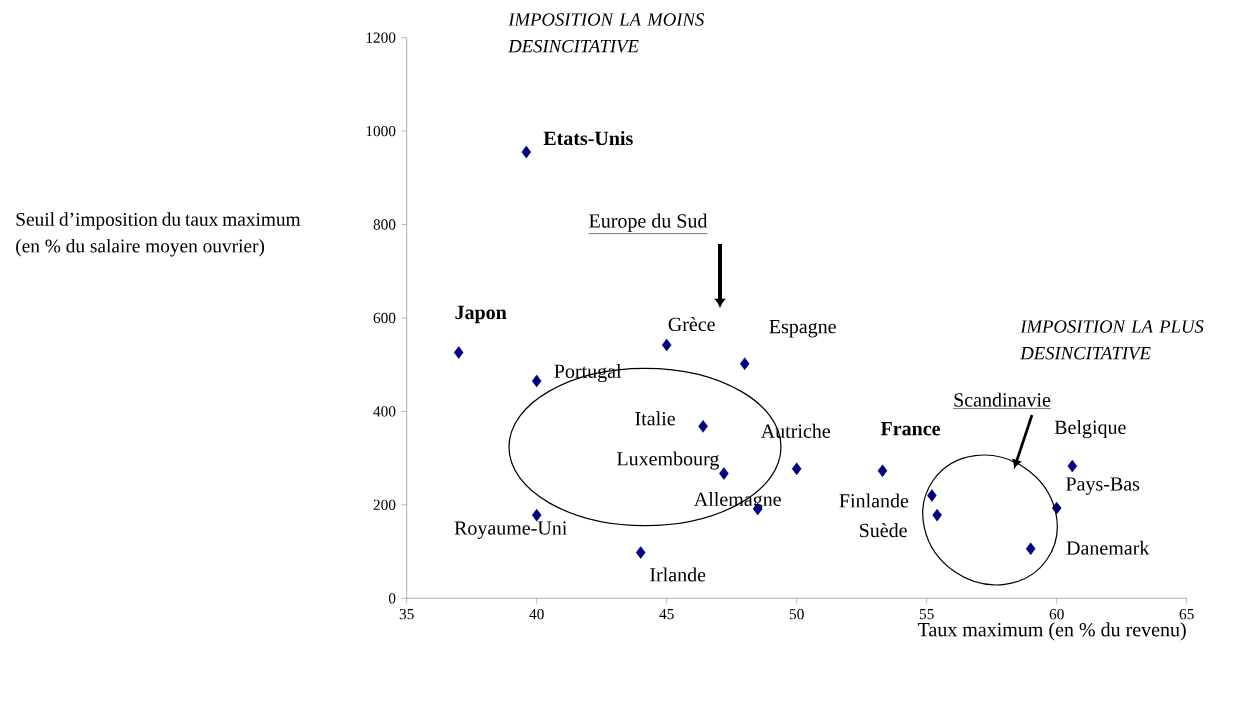 The width and height of the screenshot is (1233, 722). I want to click on annotation: Suède, so click(883, 530).